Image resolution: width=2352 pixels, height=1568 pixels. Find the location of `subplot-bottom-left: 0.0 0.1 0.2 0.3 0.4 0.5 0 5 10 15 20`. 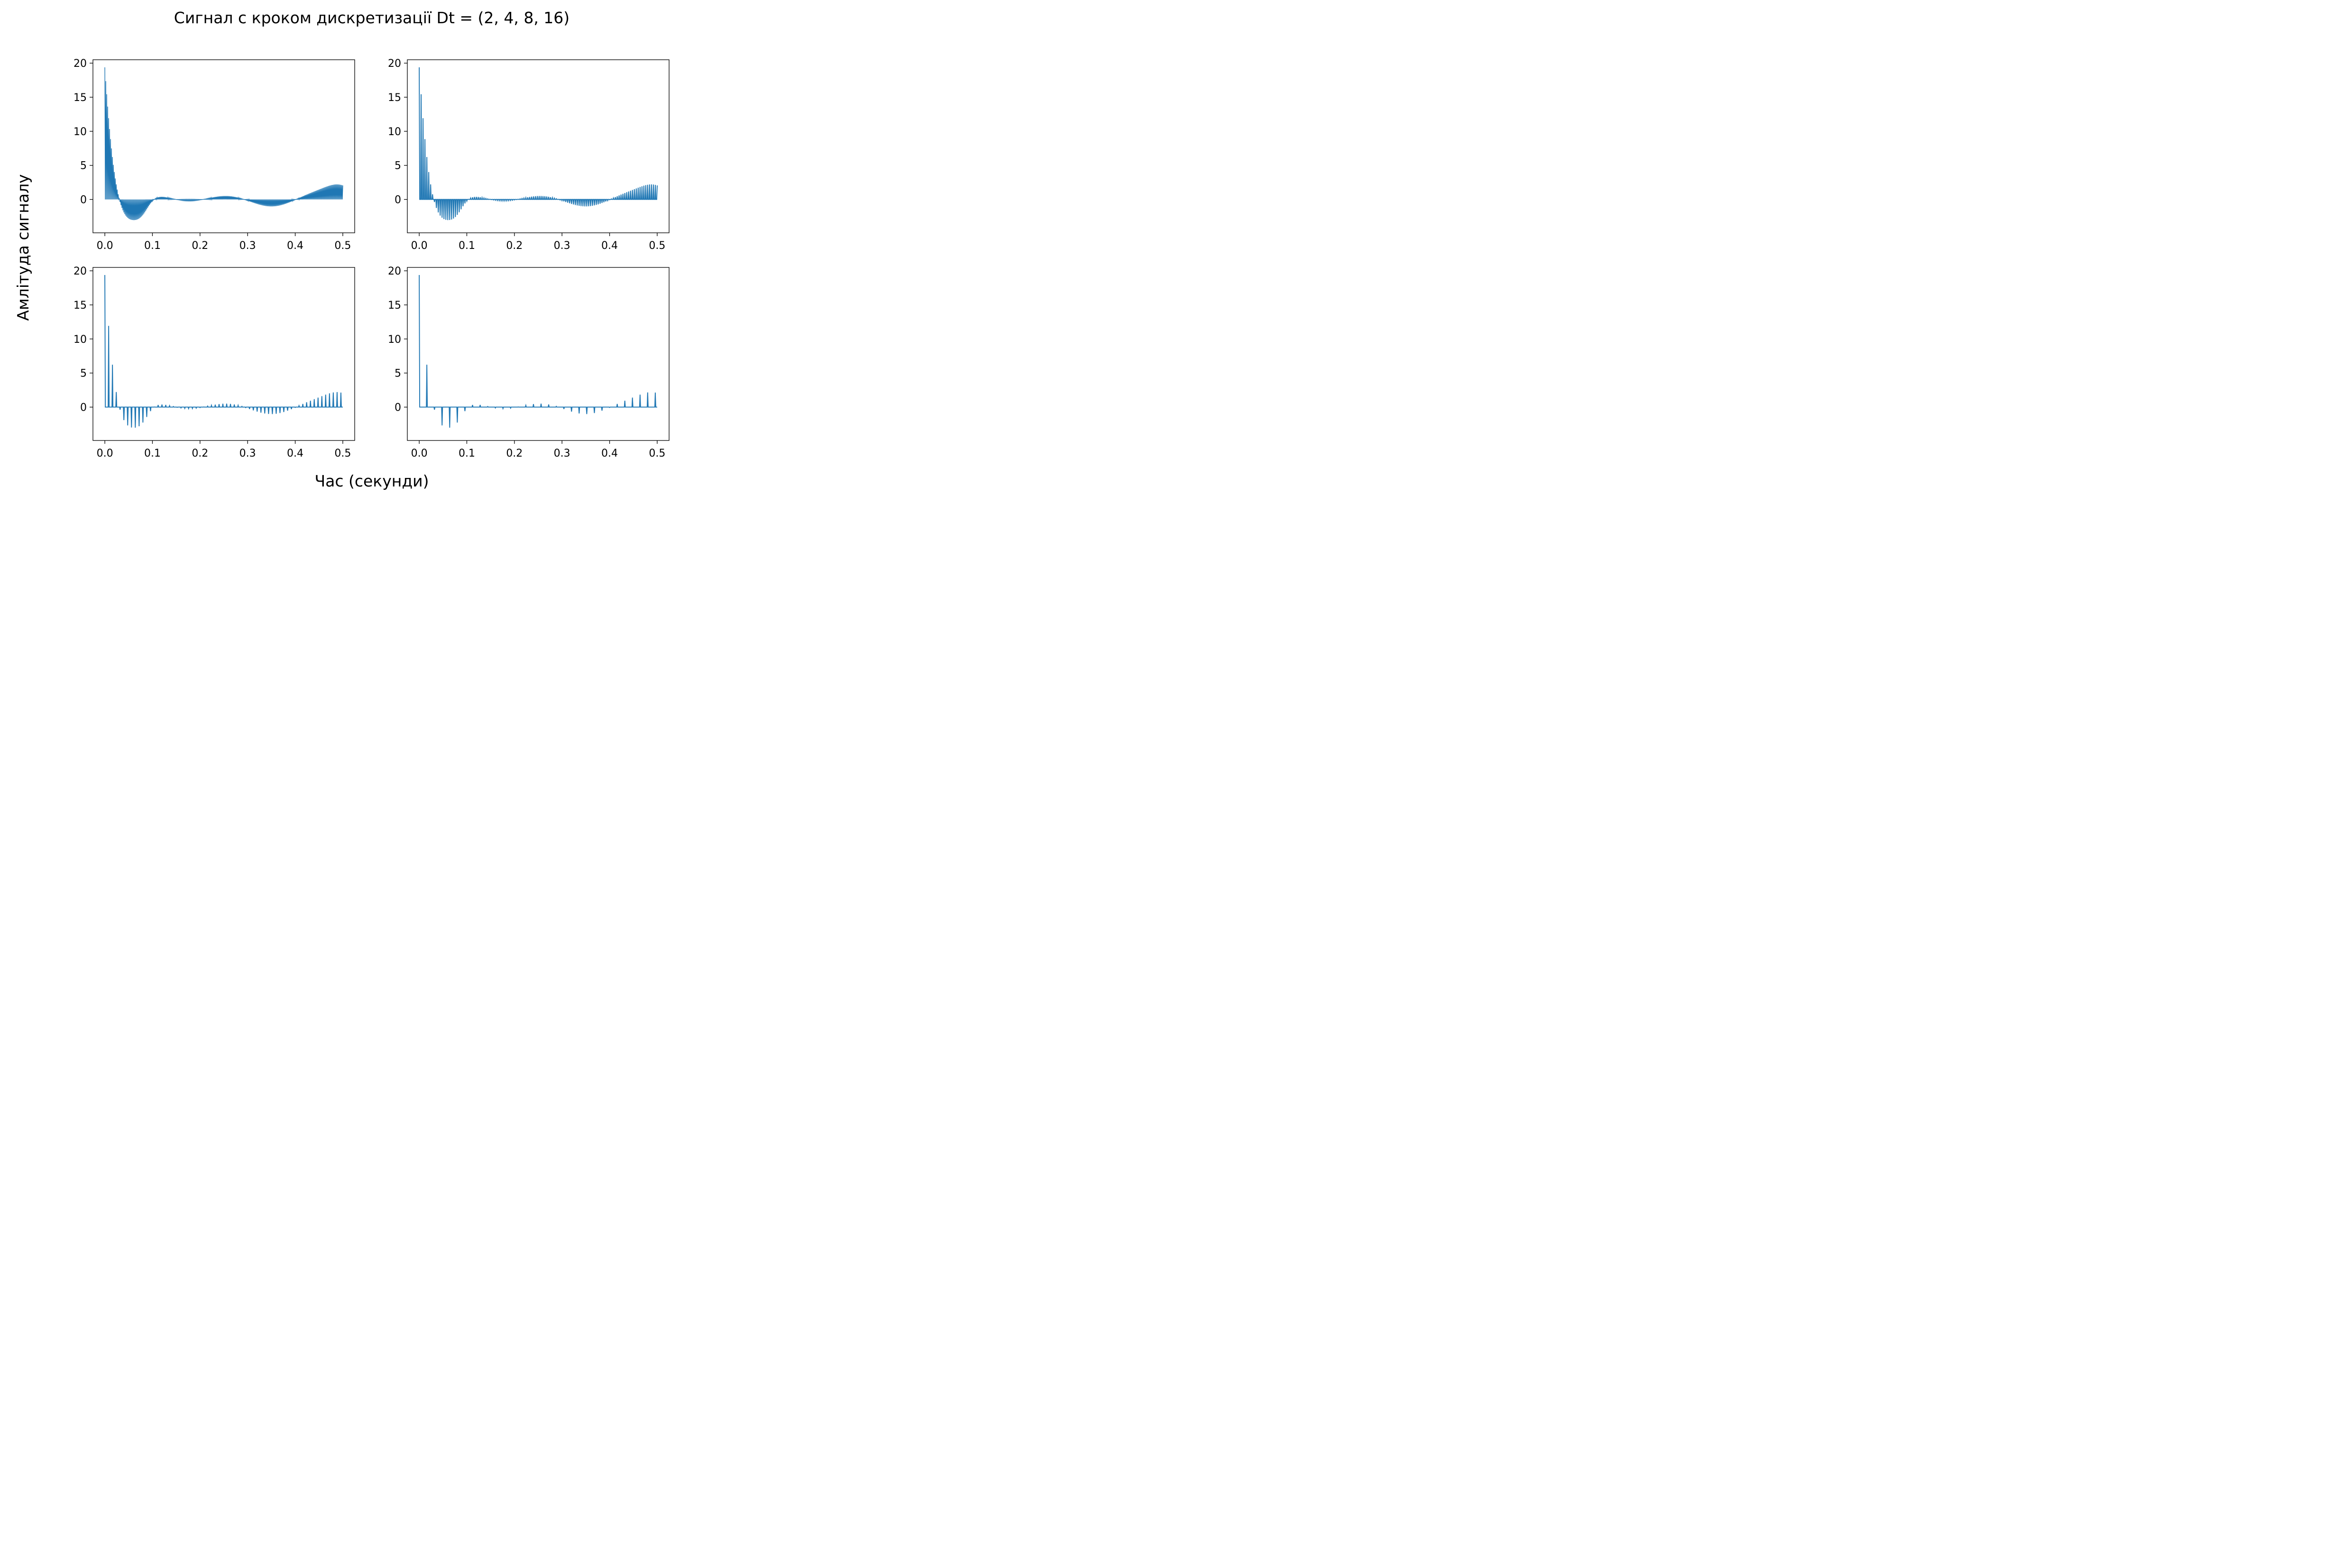

subplot-bottom-left: 0.0 0.1 0.2 0.3 0.4 0.5 0 5 10 15 20 is located at coordinates (214, 362).